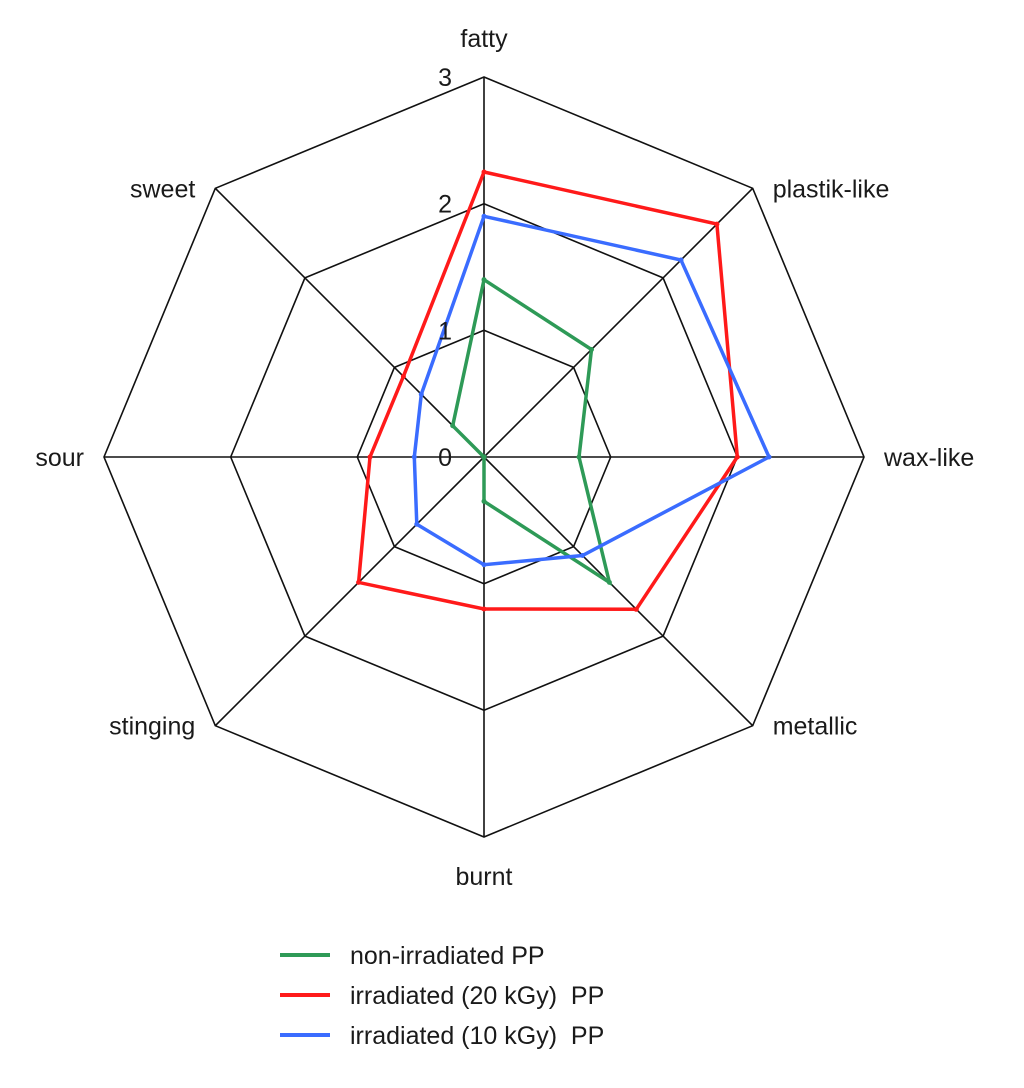 The width and height of the screenshot is (1024, 1088). I want to click on series-1-point-burnt, so click(484, 609).